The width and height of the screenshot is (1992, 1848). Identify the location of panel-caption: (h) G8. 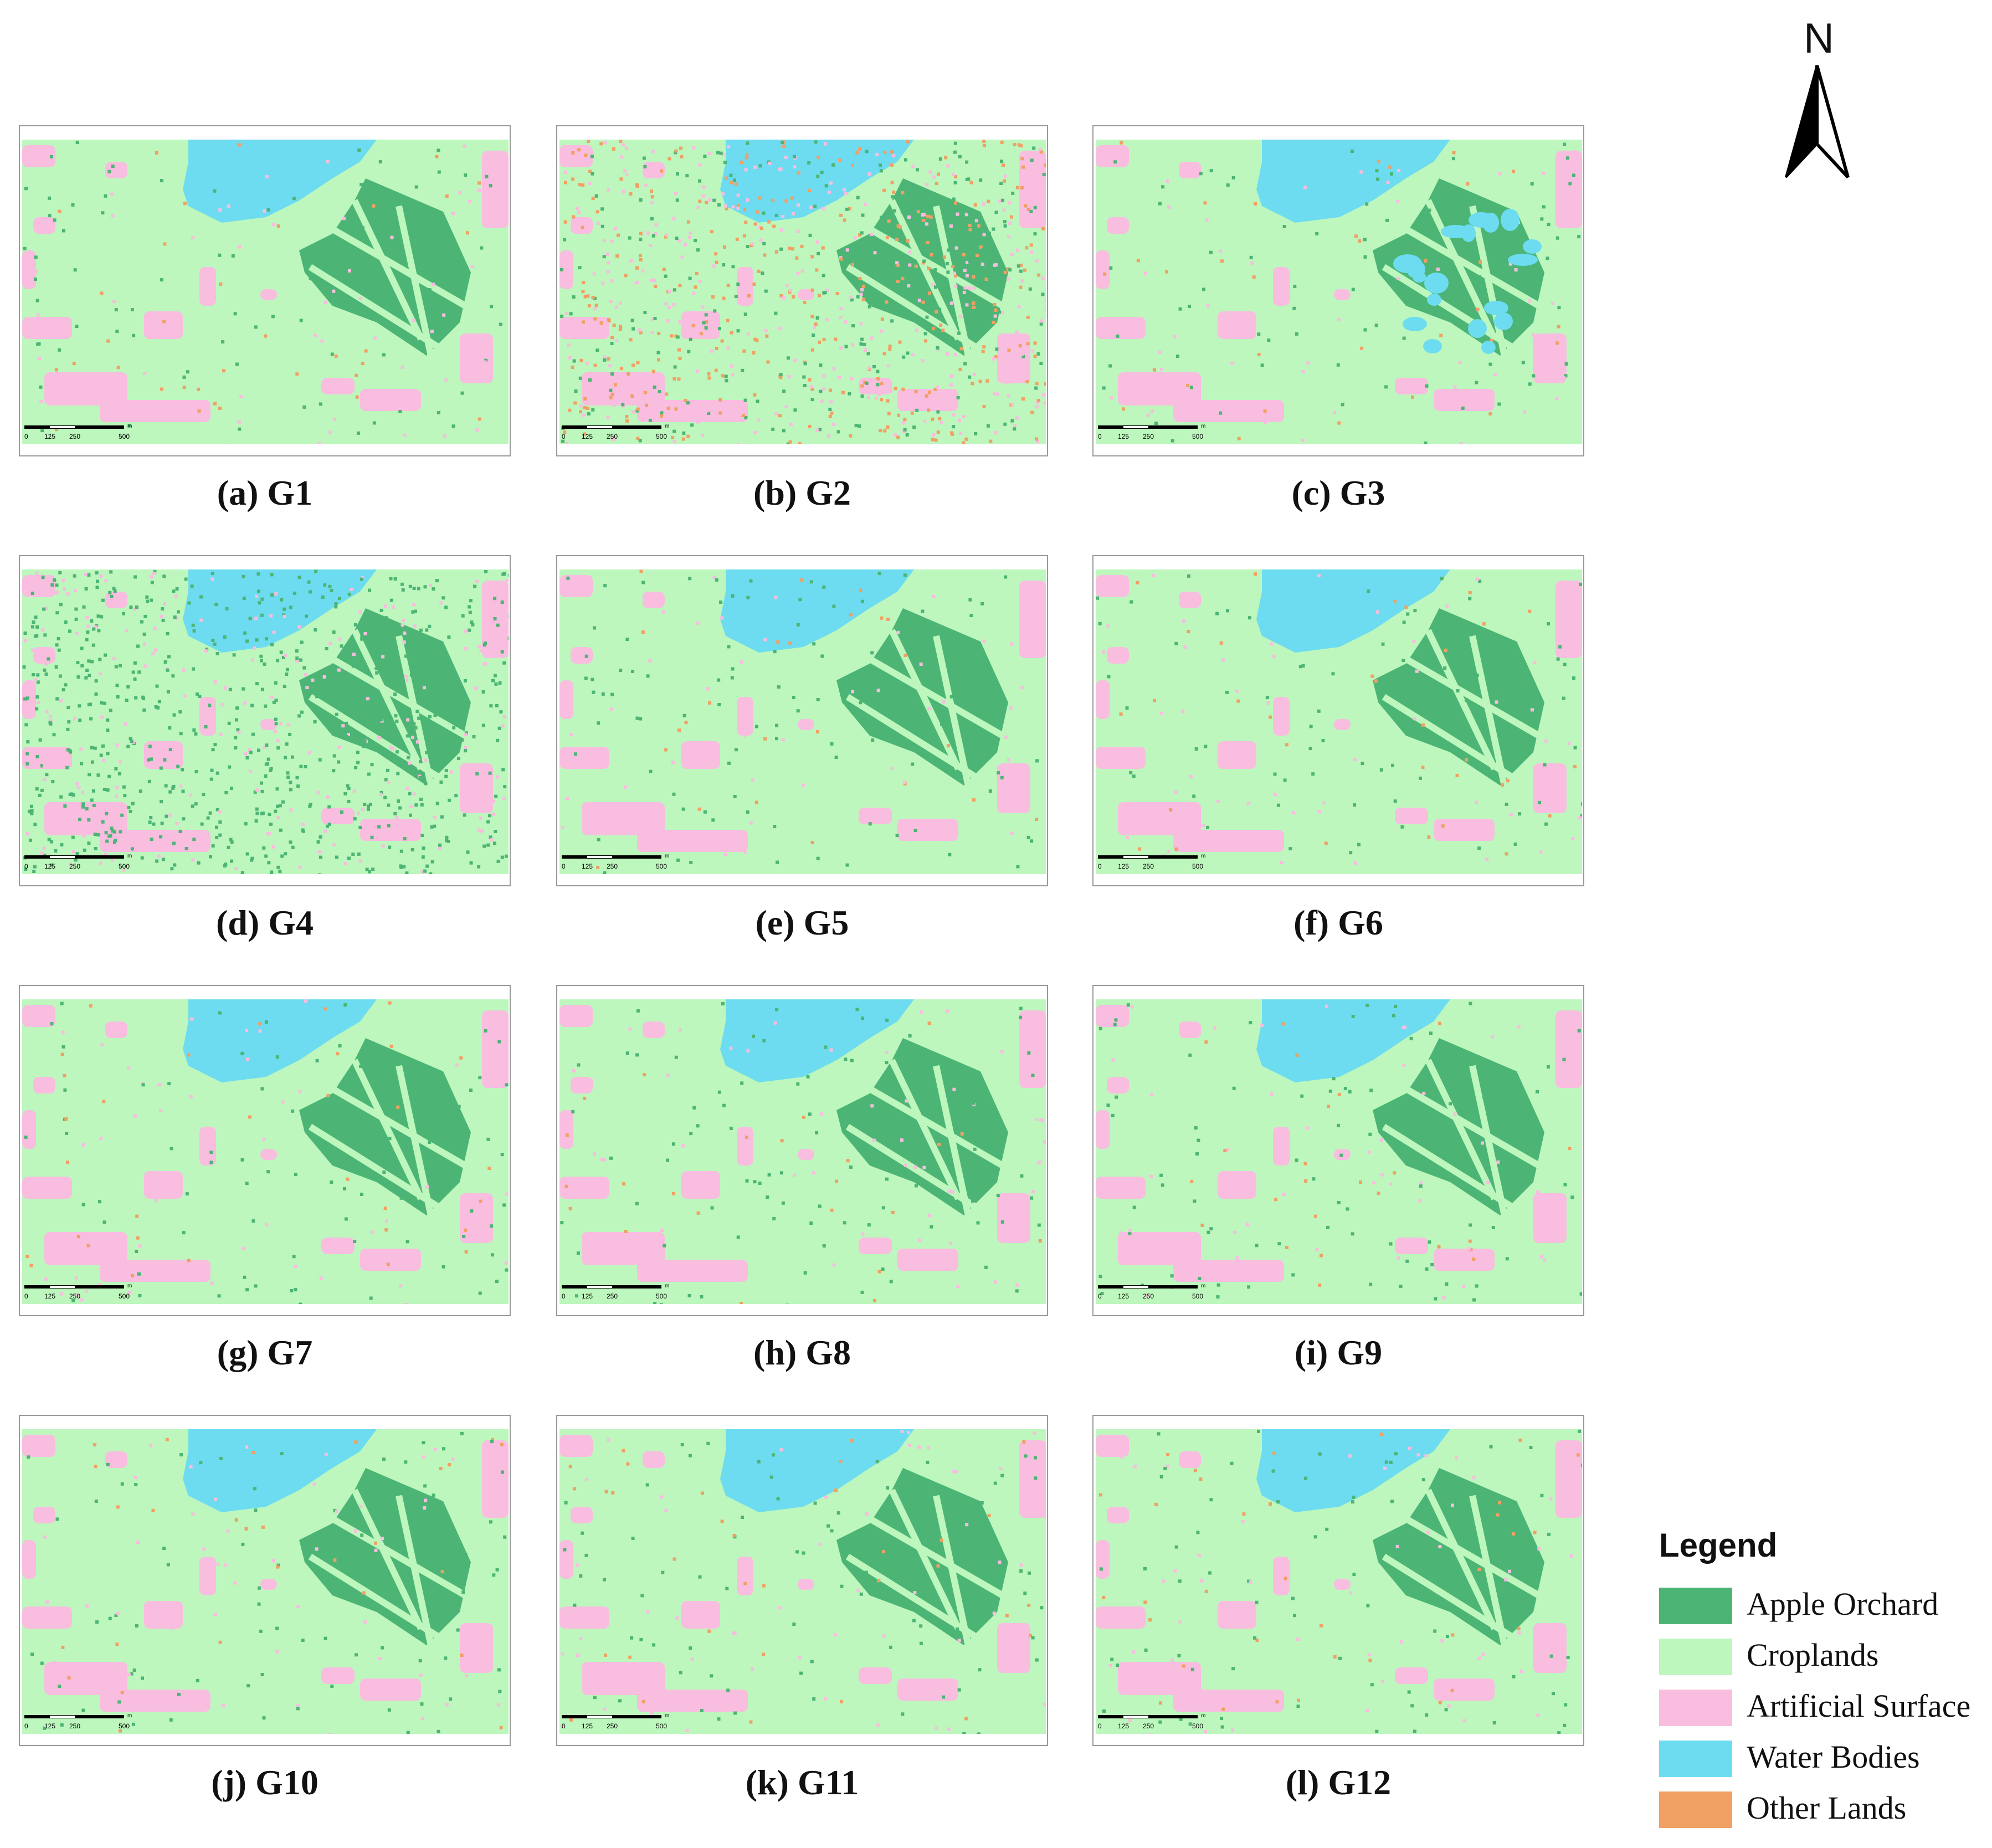
(802, 1352).